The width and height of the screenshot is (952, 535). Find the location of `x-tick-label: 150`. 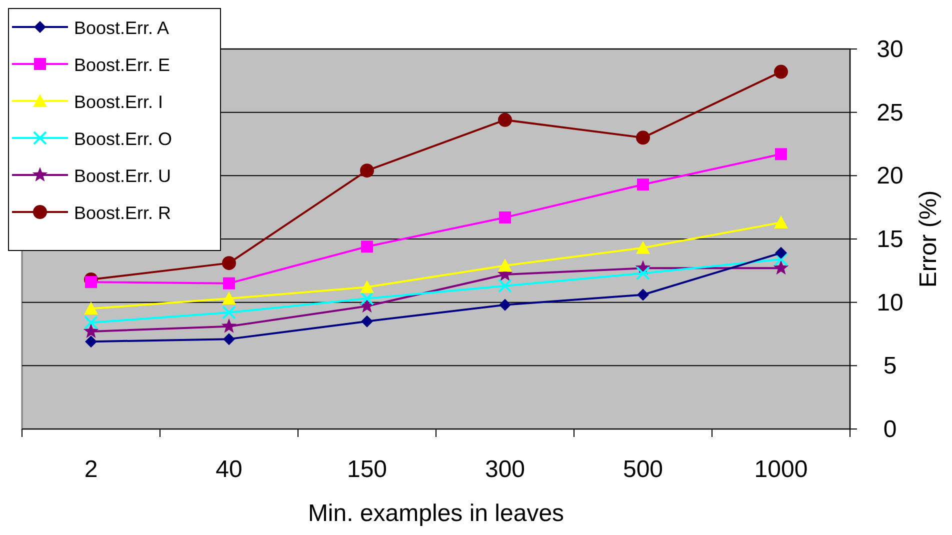

x-tick-label: 150 is located at coordinates (367, 469).